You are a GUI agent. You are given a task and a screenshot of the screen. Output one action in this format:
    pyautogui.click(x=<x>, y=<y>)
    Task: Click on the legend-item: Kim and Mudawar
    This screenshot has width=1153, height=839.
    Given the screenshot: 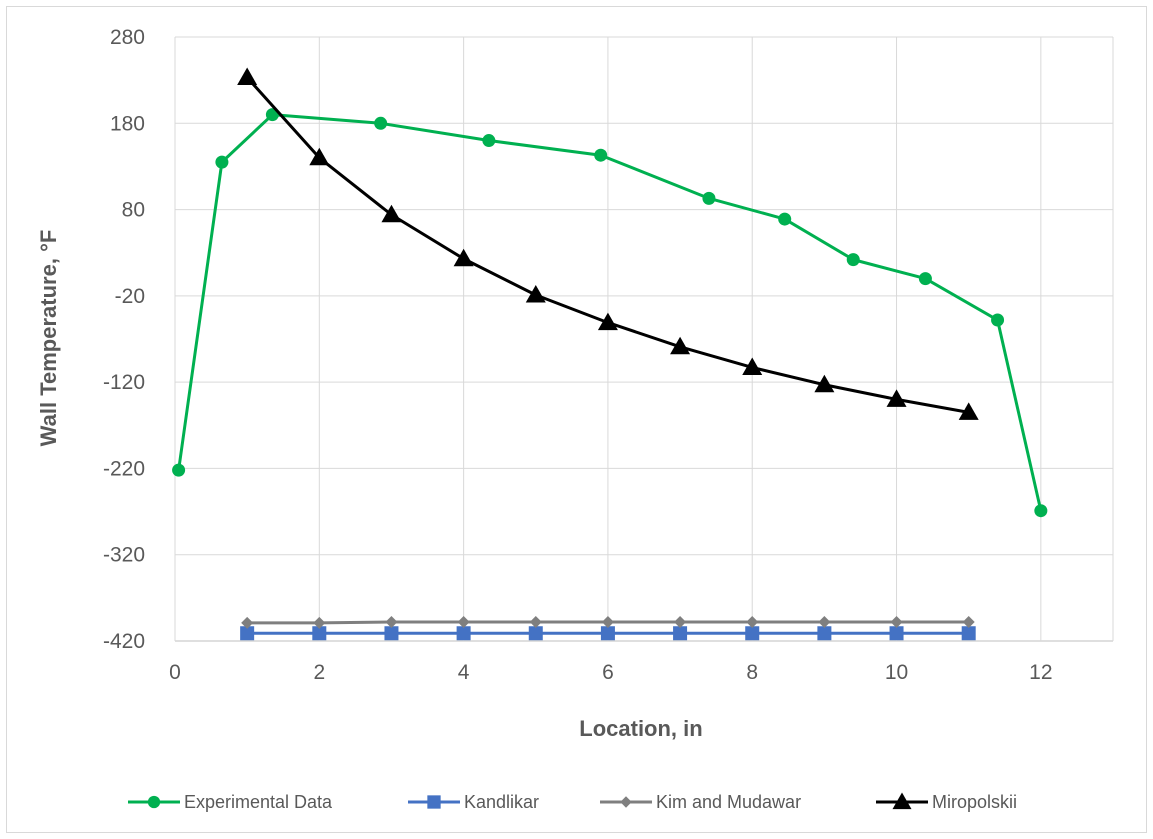 What is the action you would take?
    pyautogui.click(x=700, y=802)
    